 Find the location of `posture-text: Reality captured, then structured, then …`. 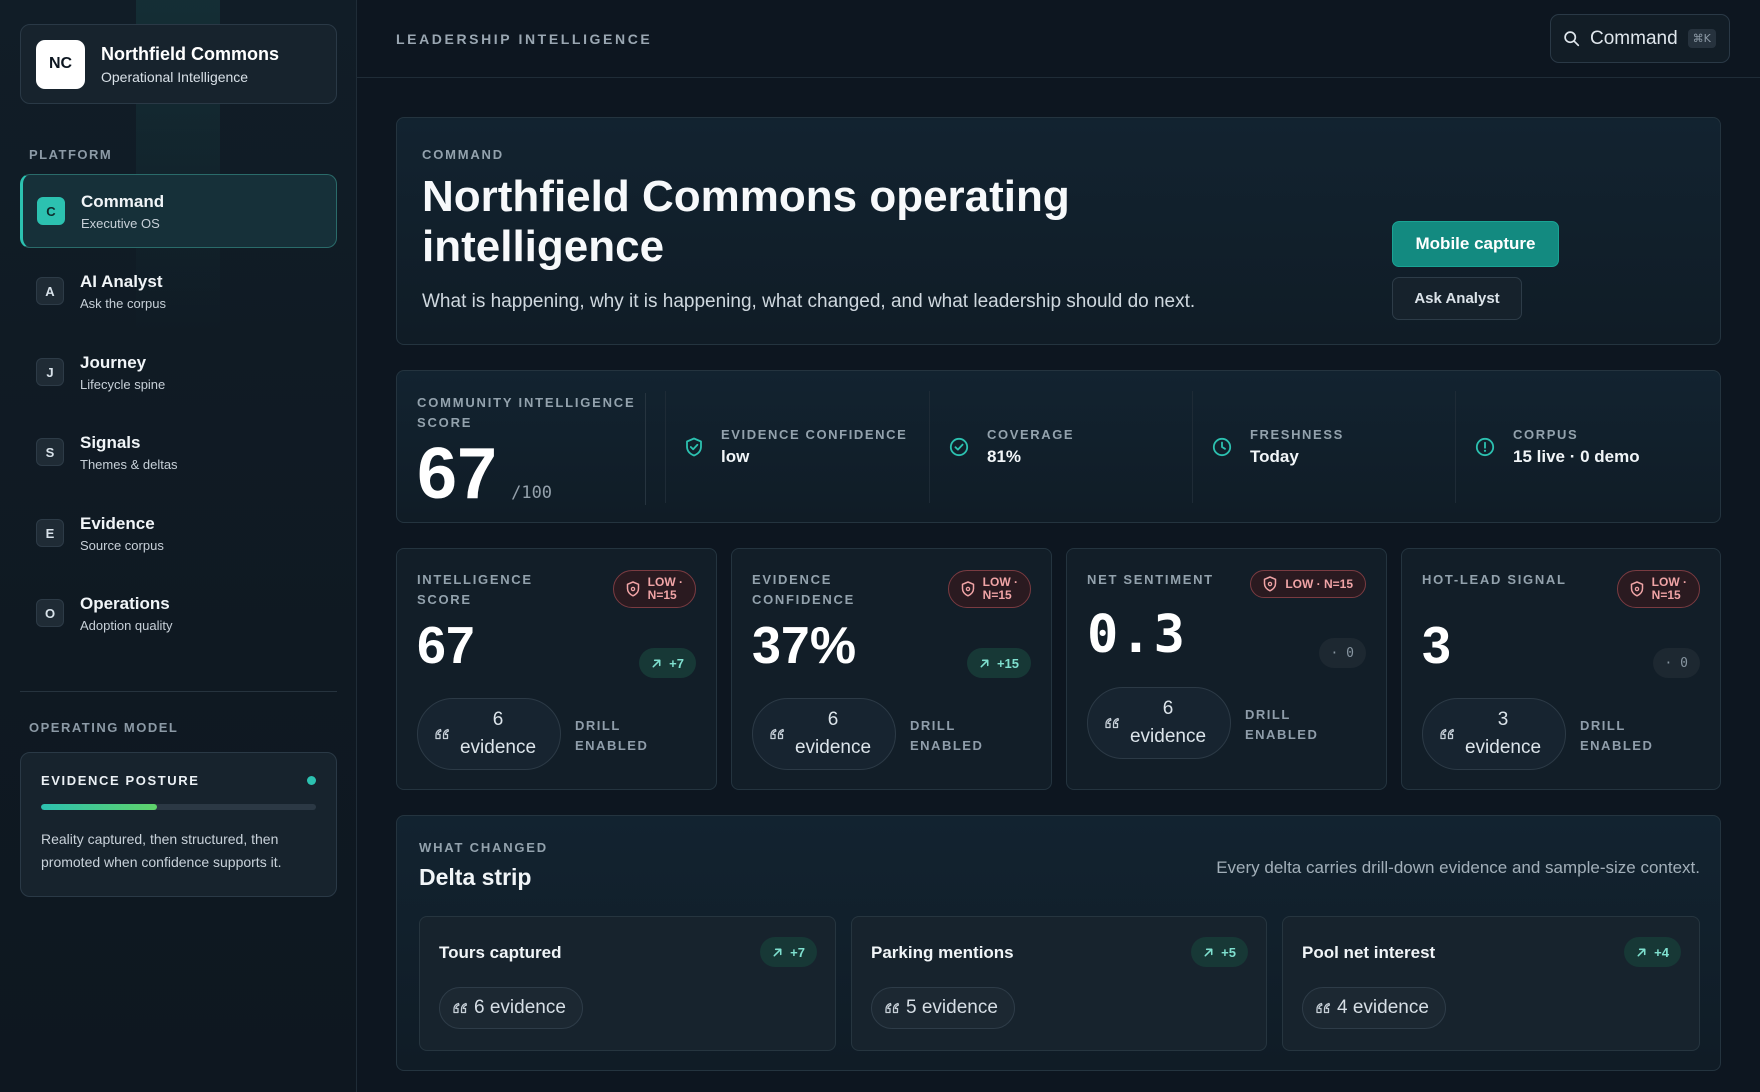

posture-text: Reality captured, then structured, then … is located at coordinates (161, 850).